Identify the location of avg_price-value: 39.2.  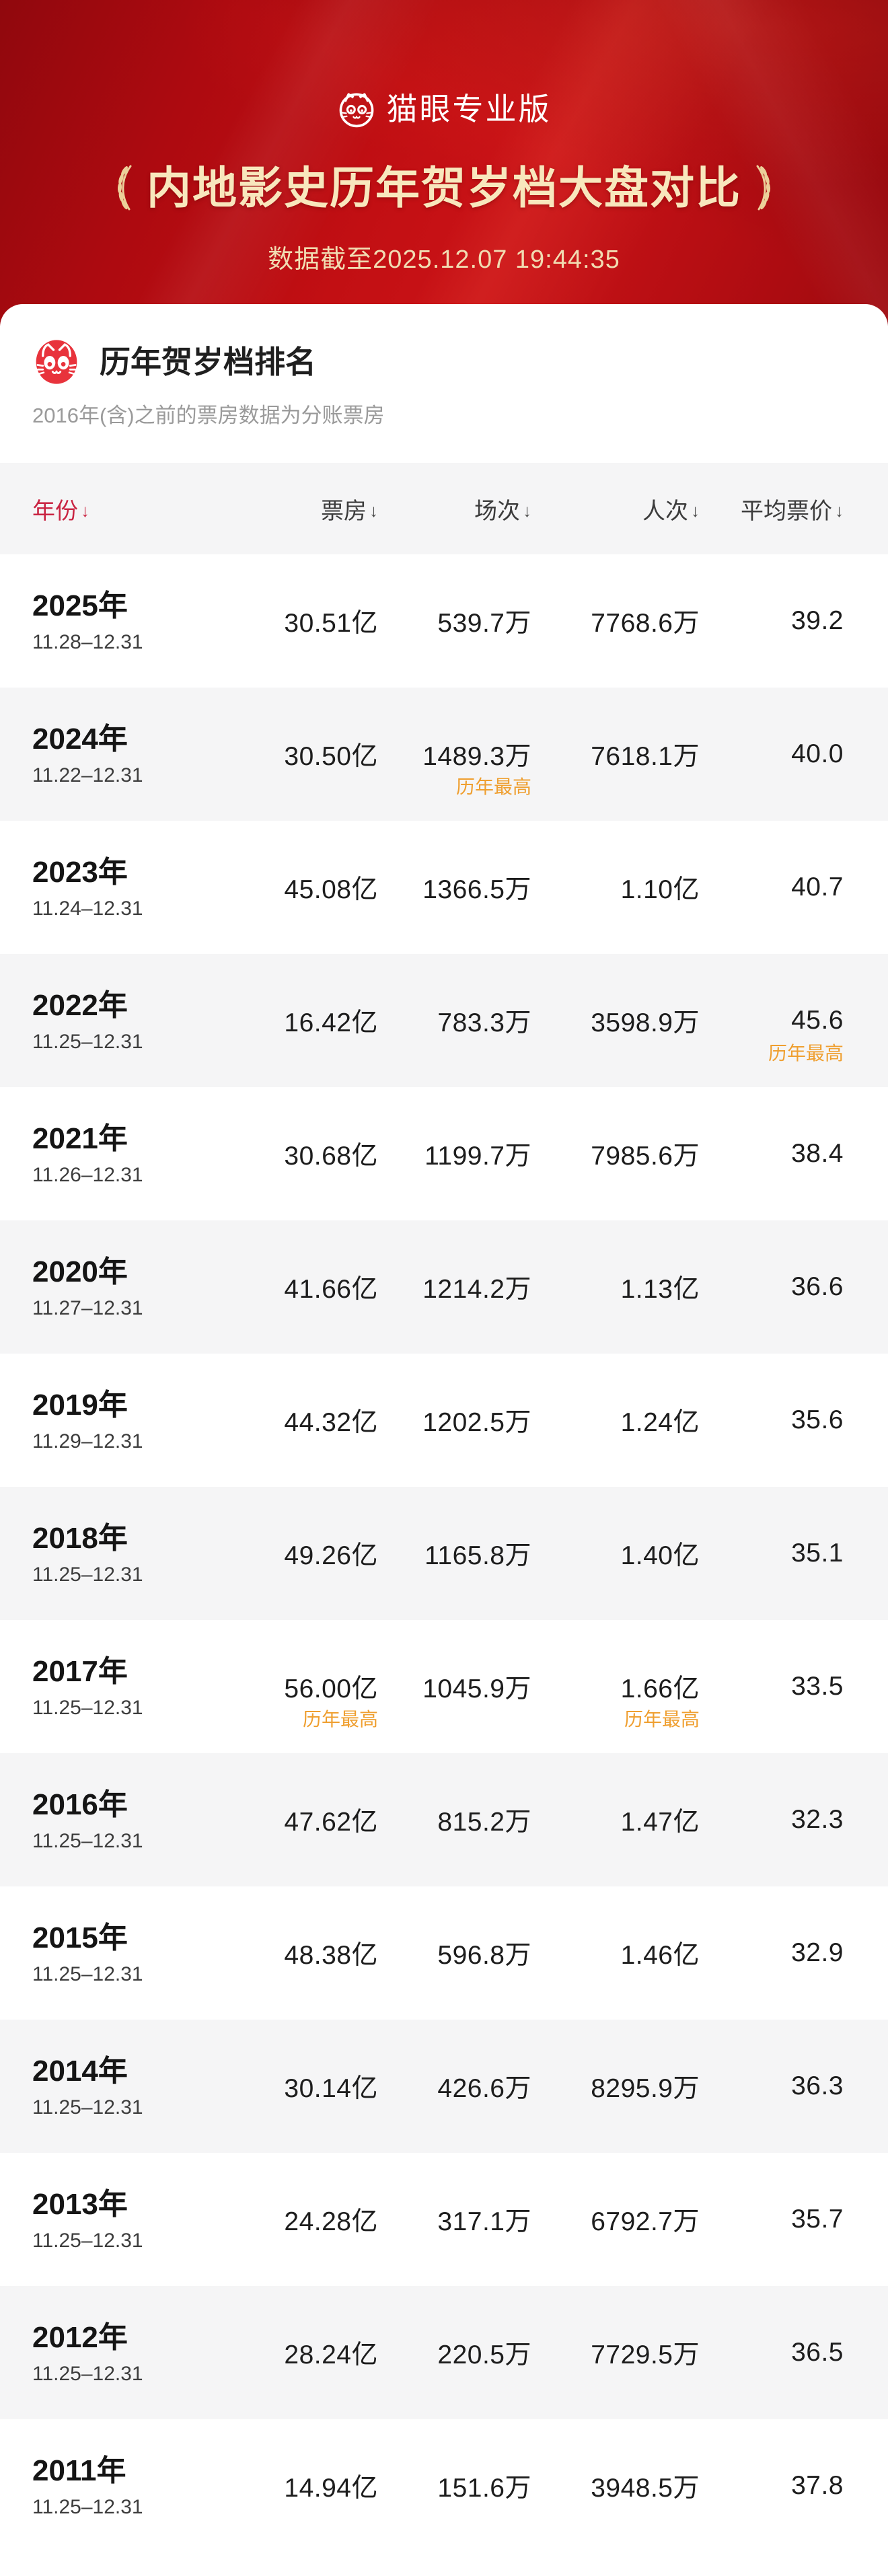
(817, 620).